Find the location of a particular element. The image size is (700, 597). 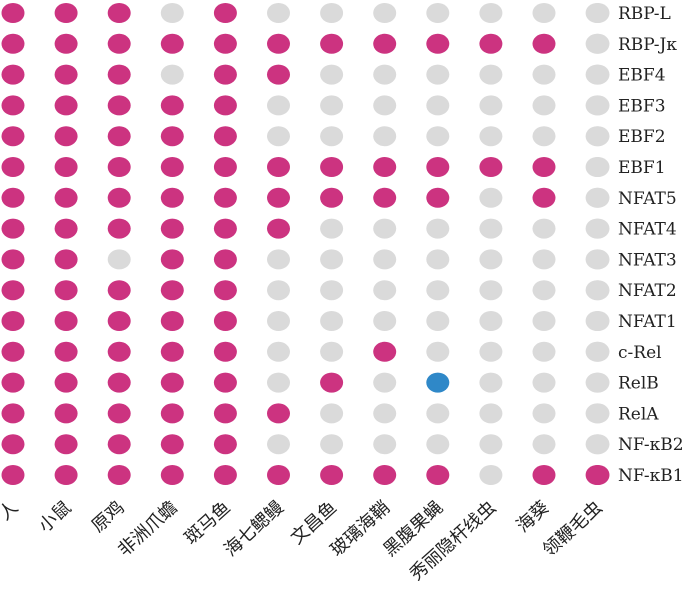

row-label-8: NFAT3 is located at coordinates (647, 260).